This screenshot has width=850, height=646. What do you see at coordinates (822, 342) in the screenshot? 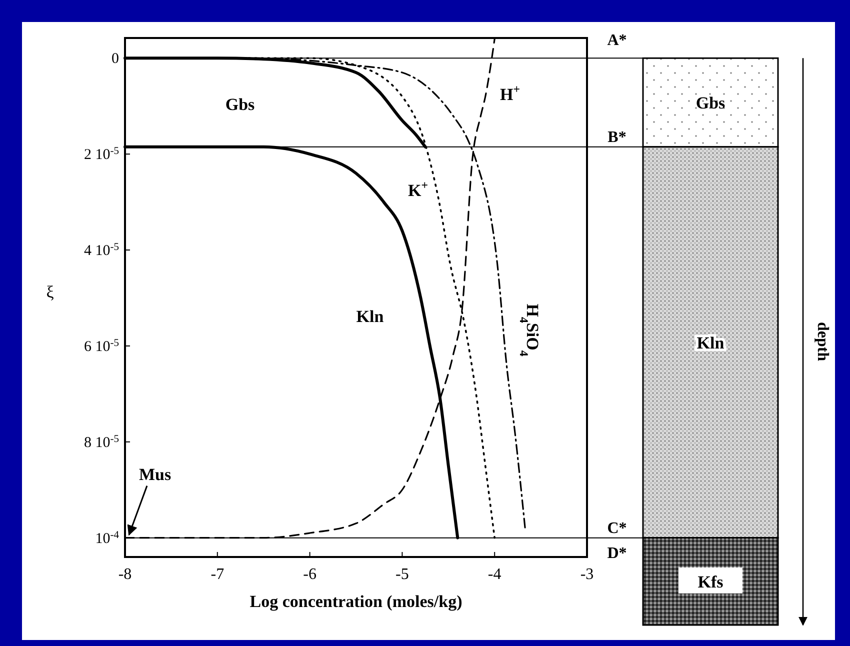
I see `text: depth` at bounding box center [822, 342].